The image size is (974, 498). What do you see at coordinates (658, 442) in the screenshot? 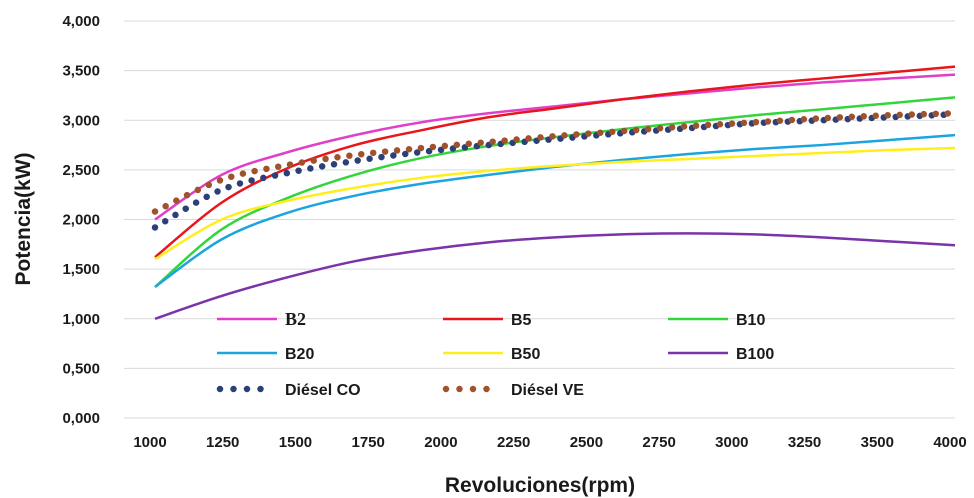
I see `x-tick-label: 2750` at bounding box center [658, 442].